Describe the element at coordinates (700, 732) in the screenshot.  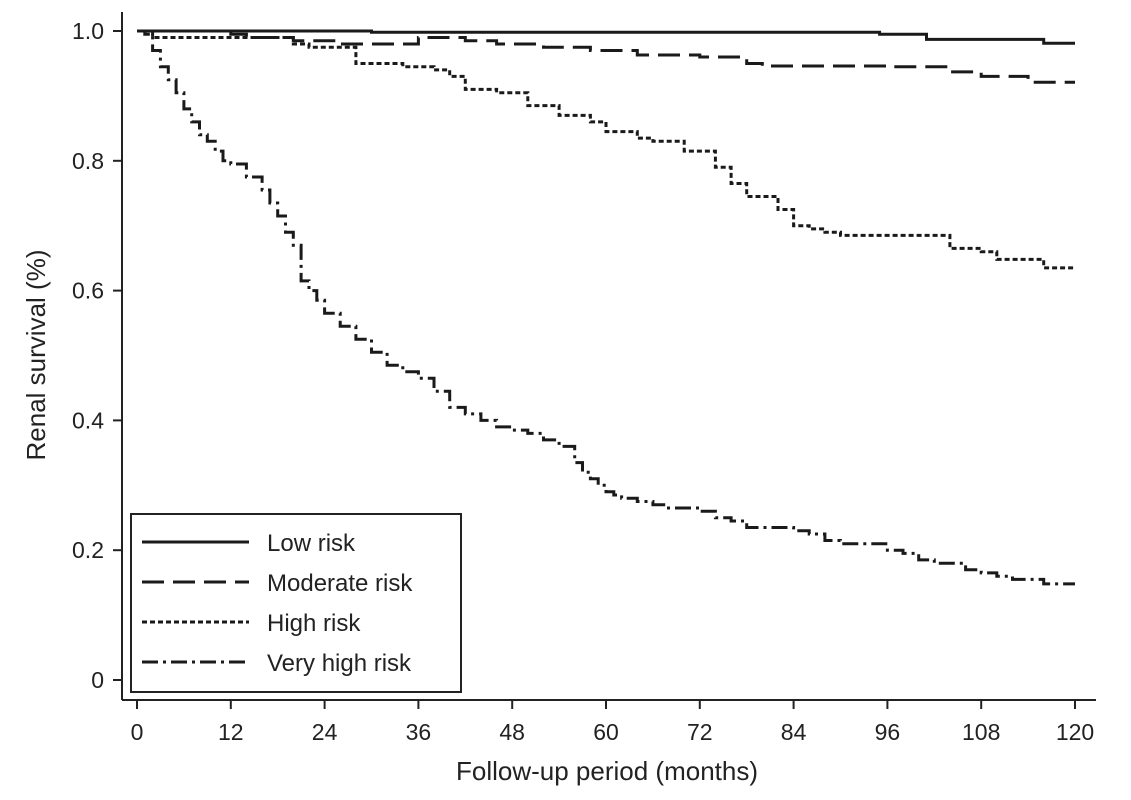
I see `x-tick-label: 72` at that location.